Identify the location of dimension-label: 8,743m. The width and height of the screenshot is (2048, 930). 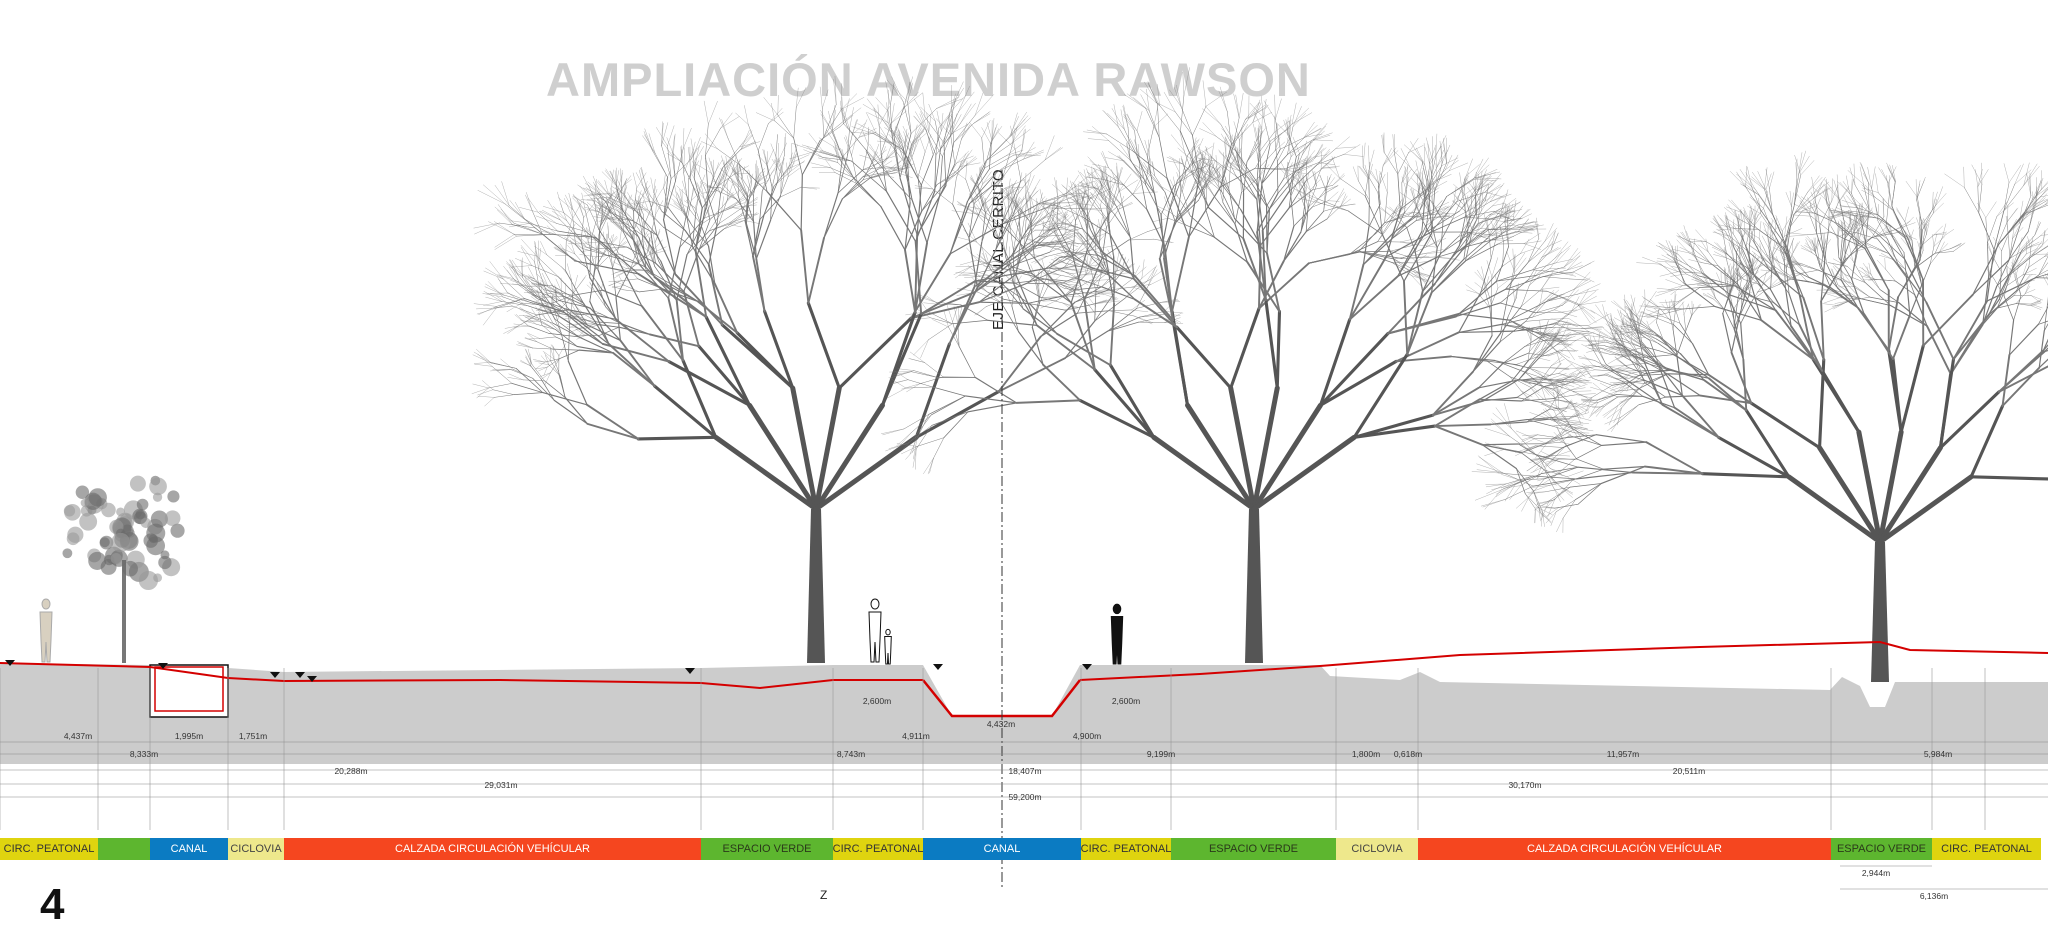
(851, 754).